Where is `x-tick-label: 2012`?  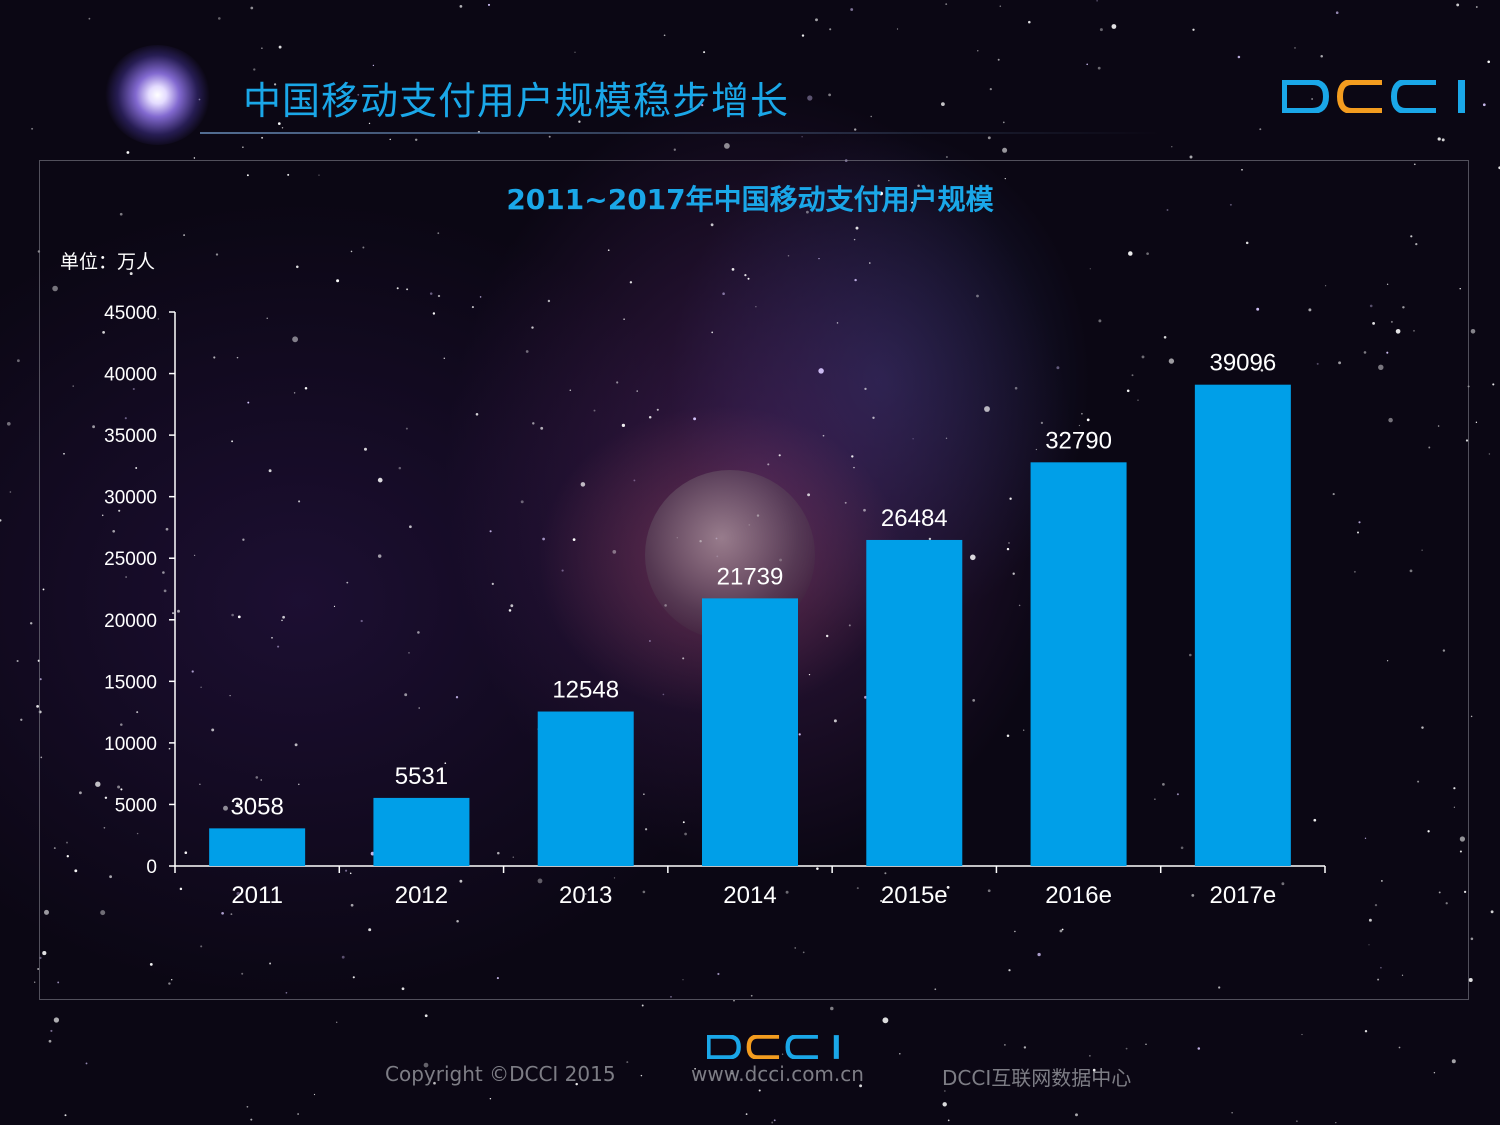 x-tick-label: 2012 is located at coordinates (421, 895).